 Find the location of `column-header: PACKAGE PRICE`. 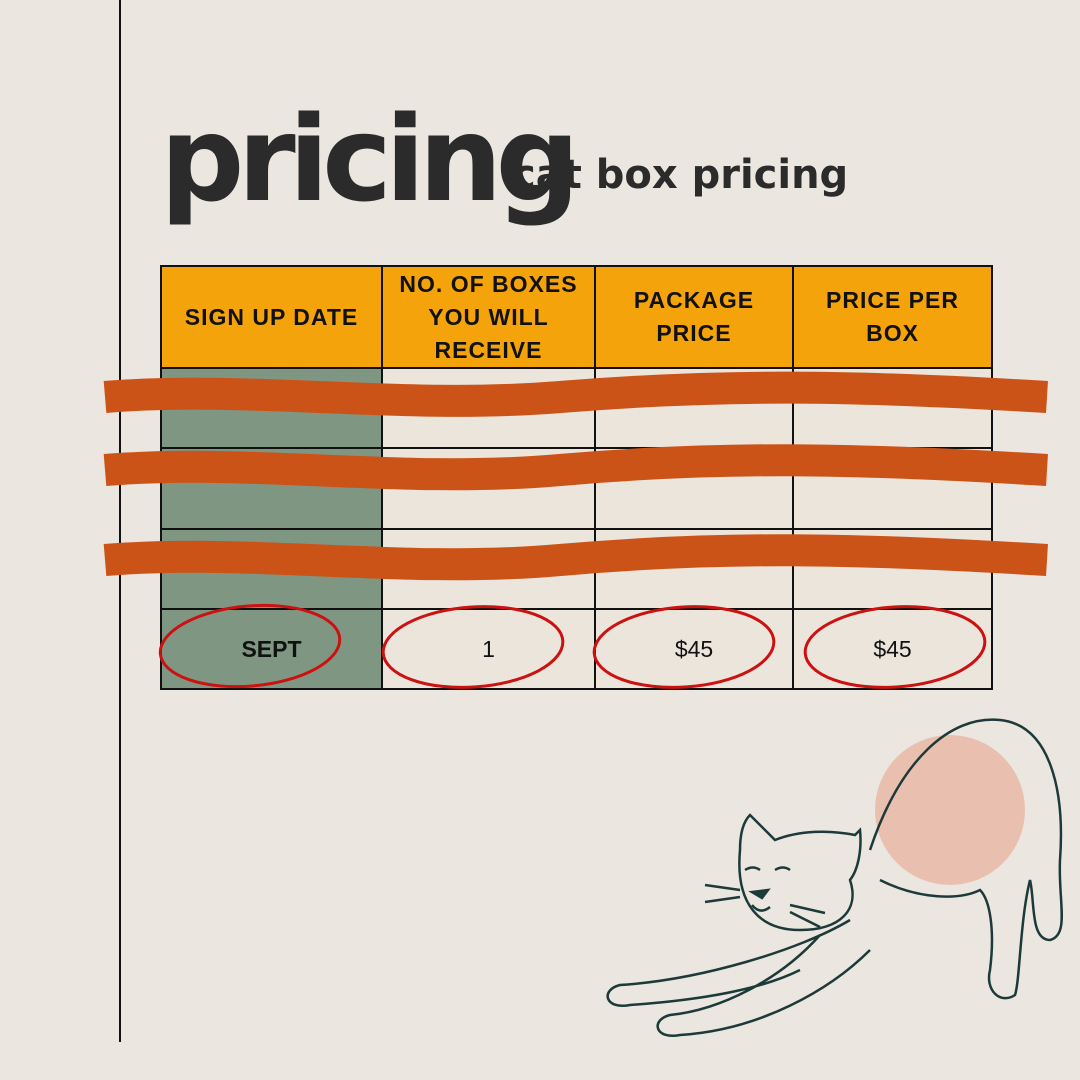

column-header: PACKAGE PRICE is located at coordinates (694, 317).